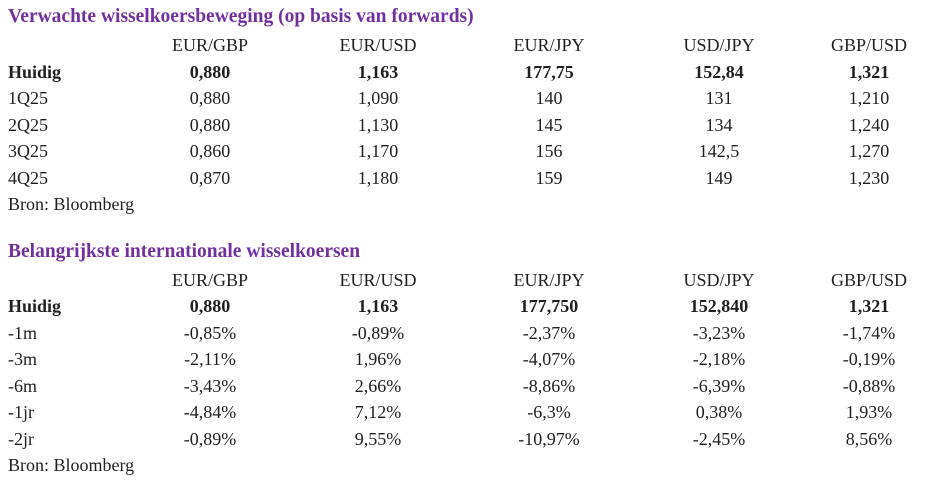 This screenshot has height=481, width=934. I want to click on international-table-header-row: EUR/GBP EUR/USD EUR/JPY USD/JPY GBP/USD, so click(467, 280).